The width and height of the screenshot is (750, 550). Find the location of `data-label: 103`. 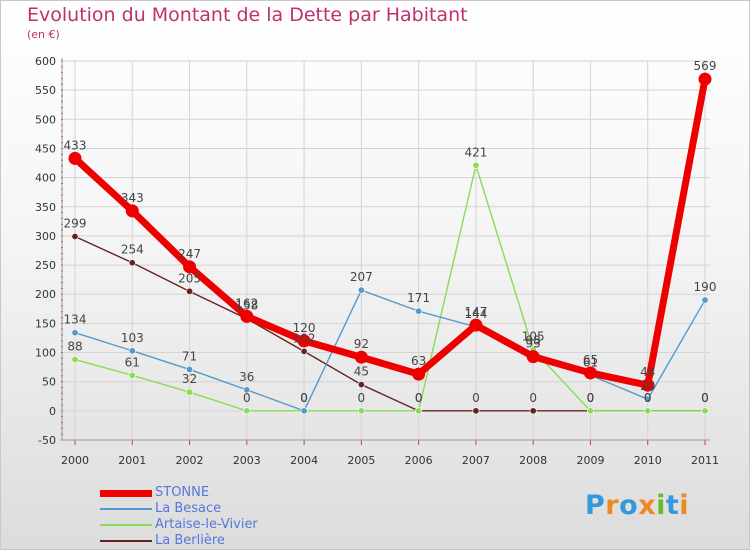

data-label: 103 is located at coordinates (132, 338).